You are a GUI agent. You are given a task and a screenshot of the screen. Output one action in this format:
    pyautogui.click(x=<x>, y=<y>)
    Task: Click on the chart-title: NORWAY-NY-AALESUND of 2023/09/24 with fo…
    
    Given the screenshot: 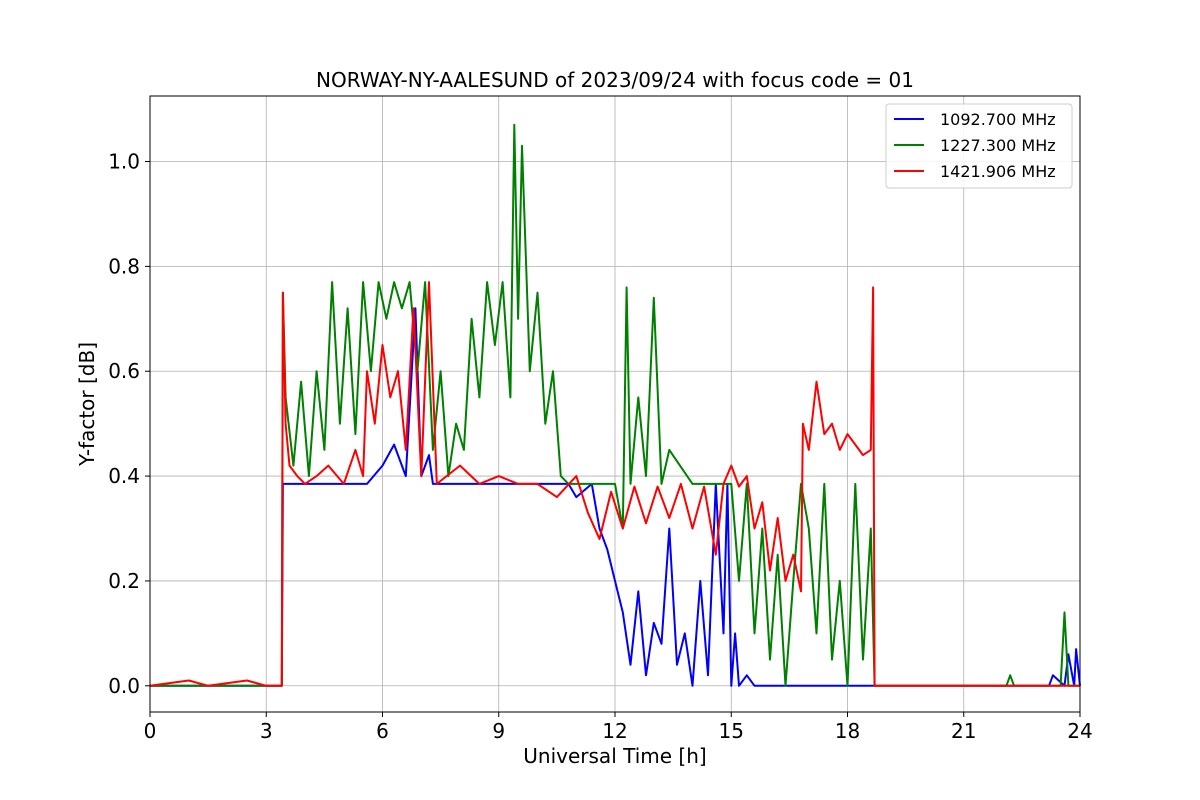 What is the action you would take?
    pyautogui.click(x=615, y=80)
    